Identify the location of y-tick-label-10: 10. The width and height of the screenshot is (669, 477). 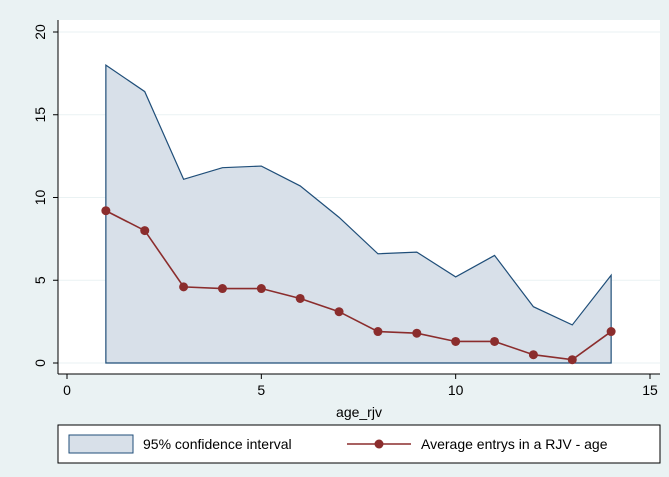
(40, 198).